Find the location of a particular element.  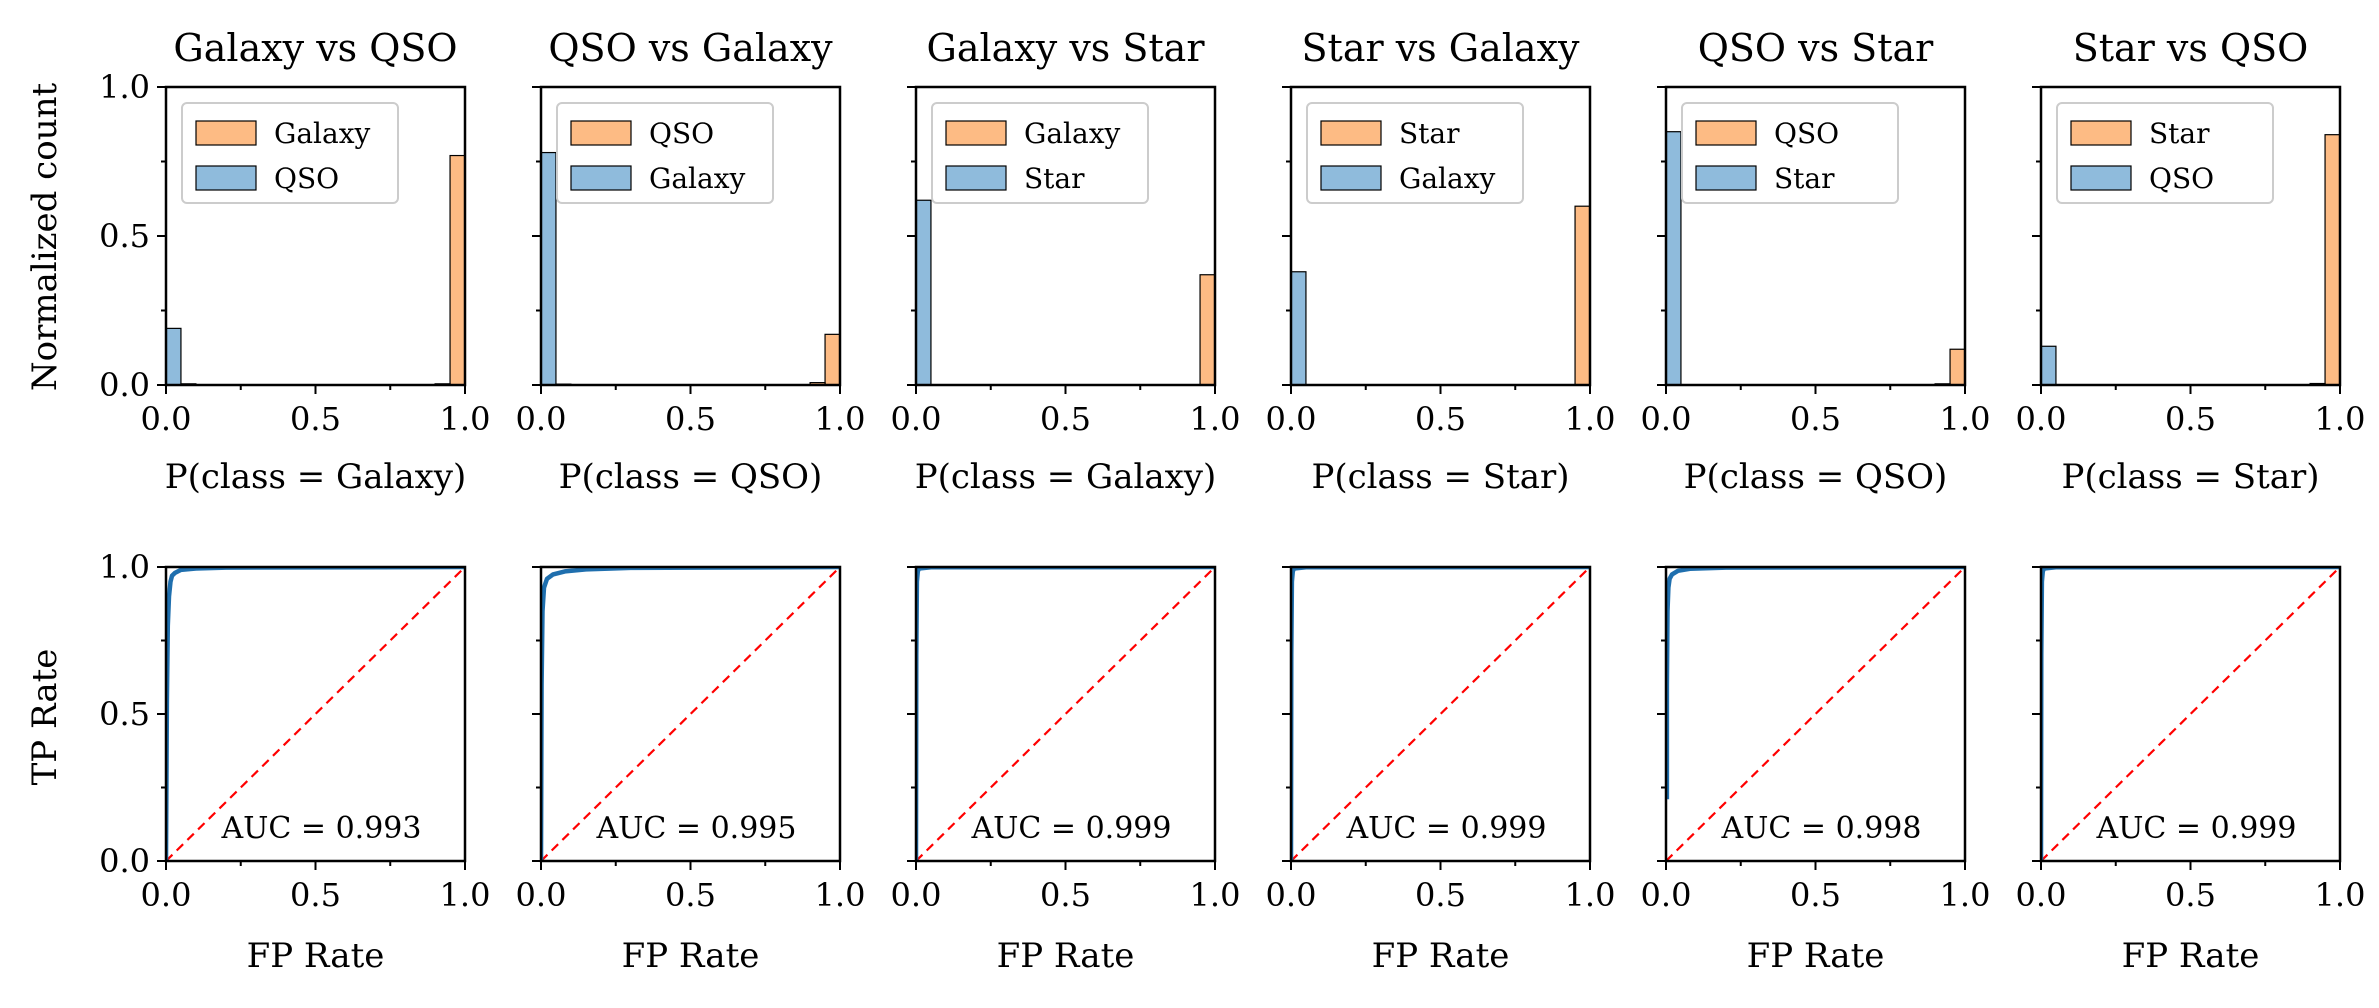

roc-panel-3: AUC = 0.999 0.0 0.5 1.0 FP Rate is located at coordinates (1066, 770).